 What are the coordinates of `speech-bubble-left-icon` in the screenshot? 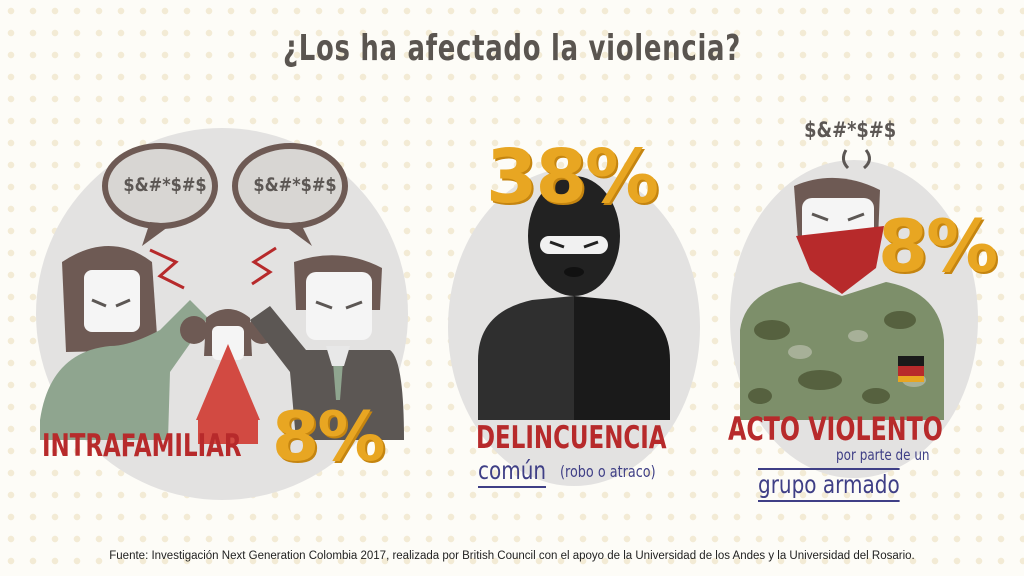 It's located at (160, 194).